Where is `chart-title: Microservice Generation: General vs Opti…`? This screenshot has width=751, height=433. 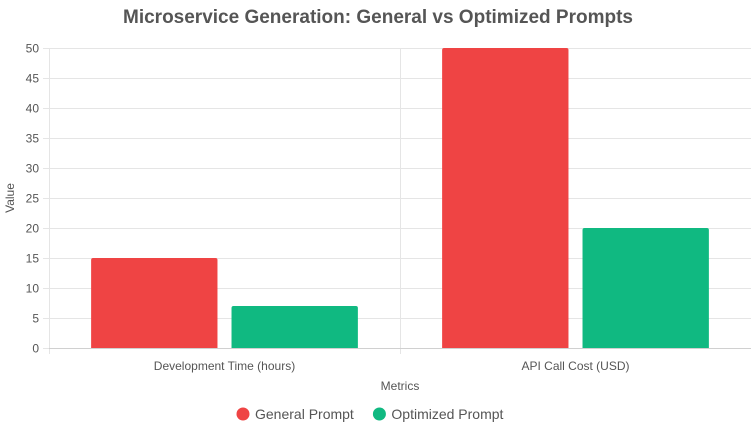
chart-title: Microservice Generation: General vs Opti… is located at coordinates (378, 17).